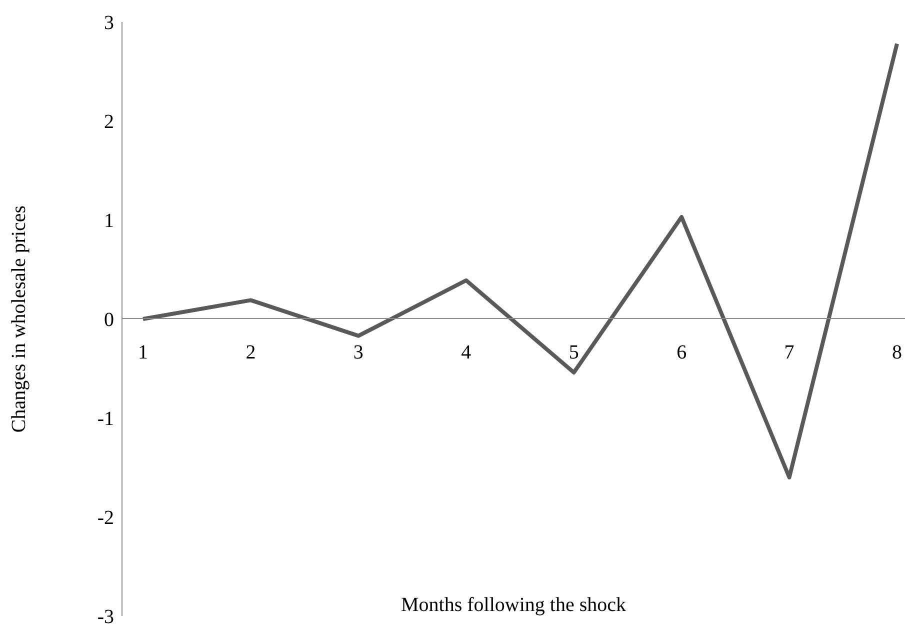  I want to click on y-tick-label: 1, so click(109, 221).